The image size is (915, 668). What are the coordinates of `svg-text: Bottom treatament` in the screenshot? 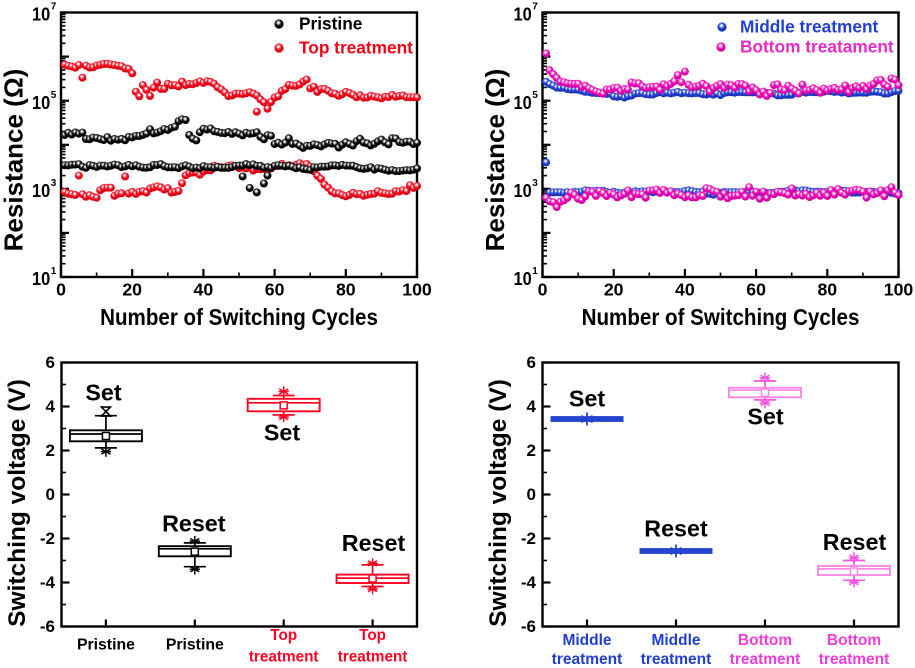 It's located at (817, 47).